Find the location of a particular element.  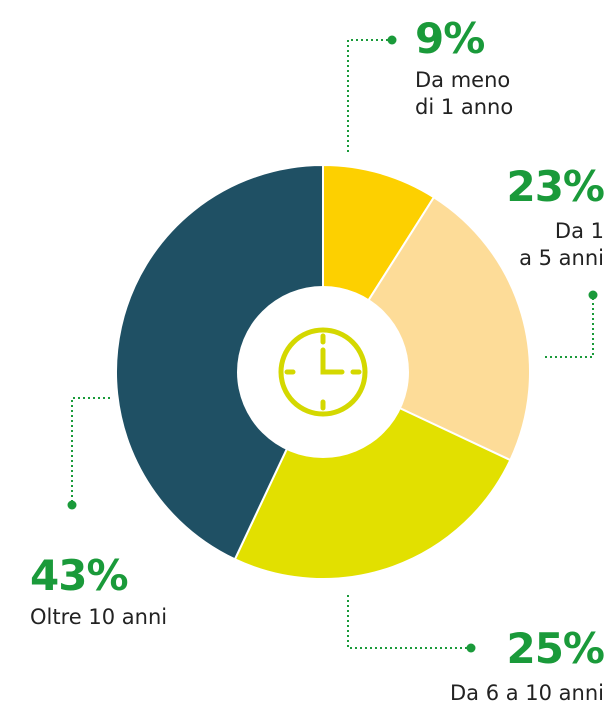

value-label: 25% is located at coordinates (555, 648).